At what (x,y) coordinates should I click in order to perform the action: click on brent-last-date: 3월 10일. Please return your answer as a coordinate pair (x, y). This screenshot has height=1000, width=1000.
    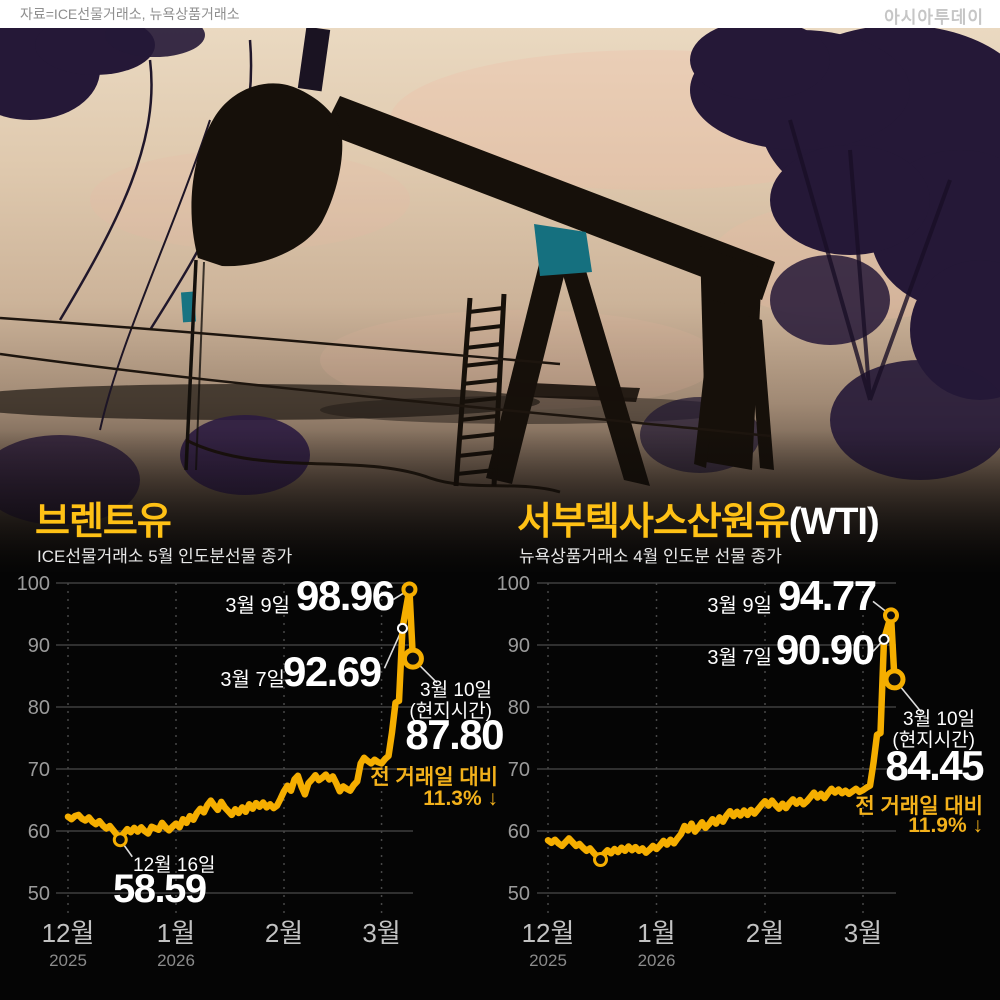
    Looking at the image, I should click on (456, 690).